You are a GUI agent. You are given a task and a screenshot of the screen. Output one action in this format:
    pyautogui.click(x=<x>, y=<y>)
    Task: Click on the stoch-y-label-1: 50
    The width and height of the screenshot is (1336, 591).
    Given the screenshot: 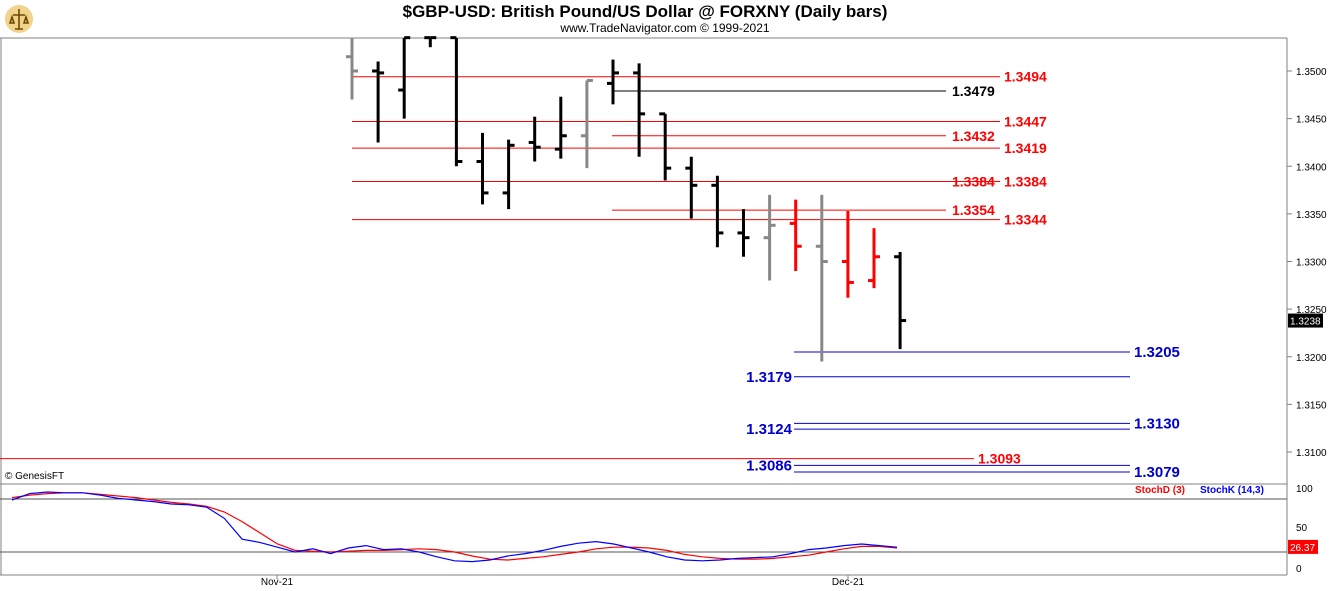 What is the action you would take?
    pyautogui.click(x=1302, y=528)
    